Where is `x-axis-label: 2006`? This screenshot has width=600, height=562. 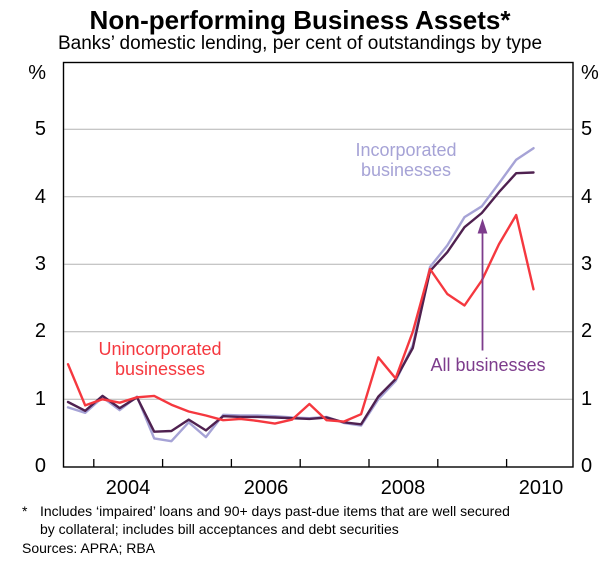 x-axis-label: 2006 is located at coordinates (266, 488).